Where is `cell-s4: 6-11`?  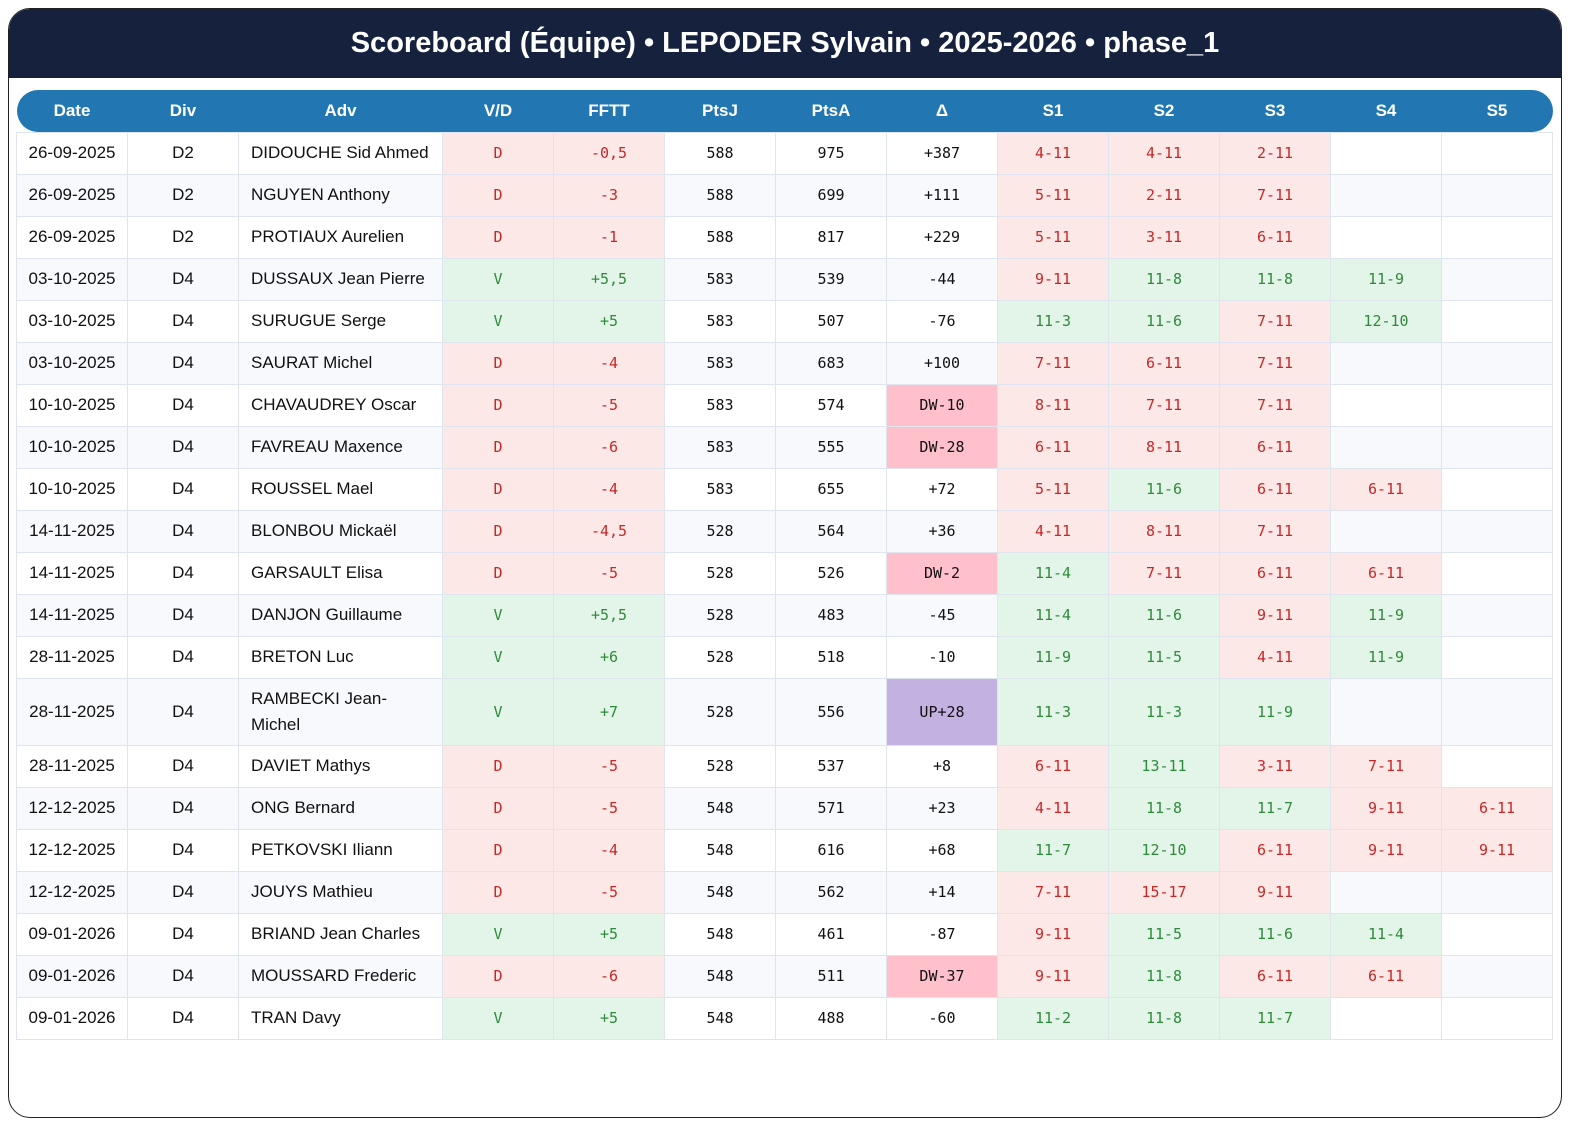 cell-s4: 6-11 is located at coordinates (1386, 573).